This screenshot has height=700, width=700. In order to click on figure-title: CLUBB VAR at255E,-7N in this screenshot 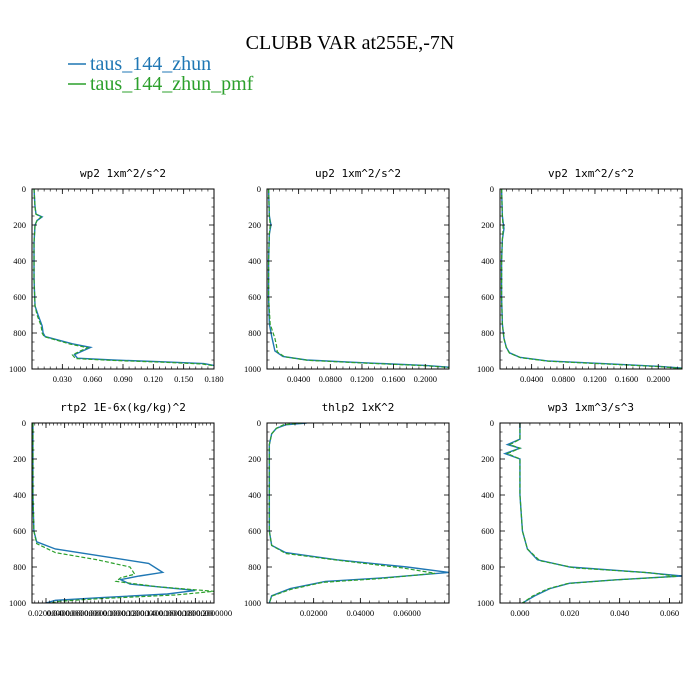, I will do `click(350, 43)`.